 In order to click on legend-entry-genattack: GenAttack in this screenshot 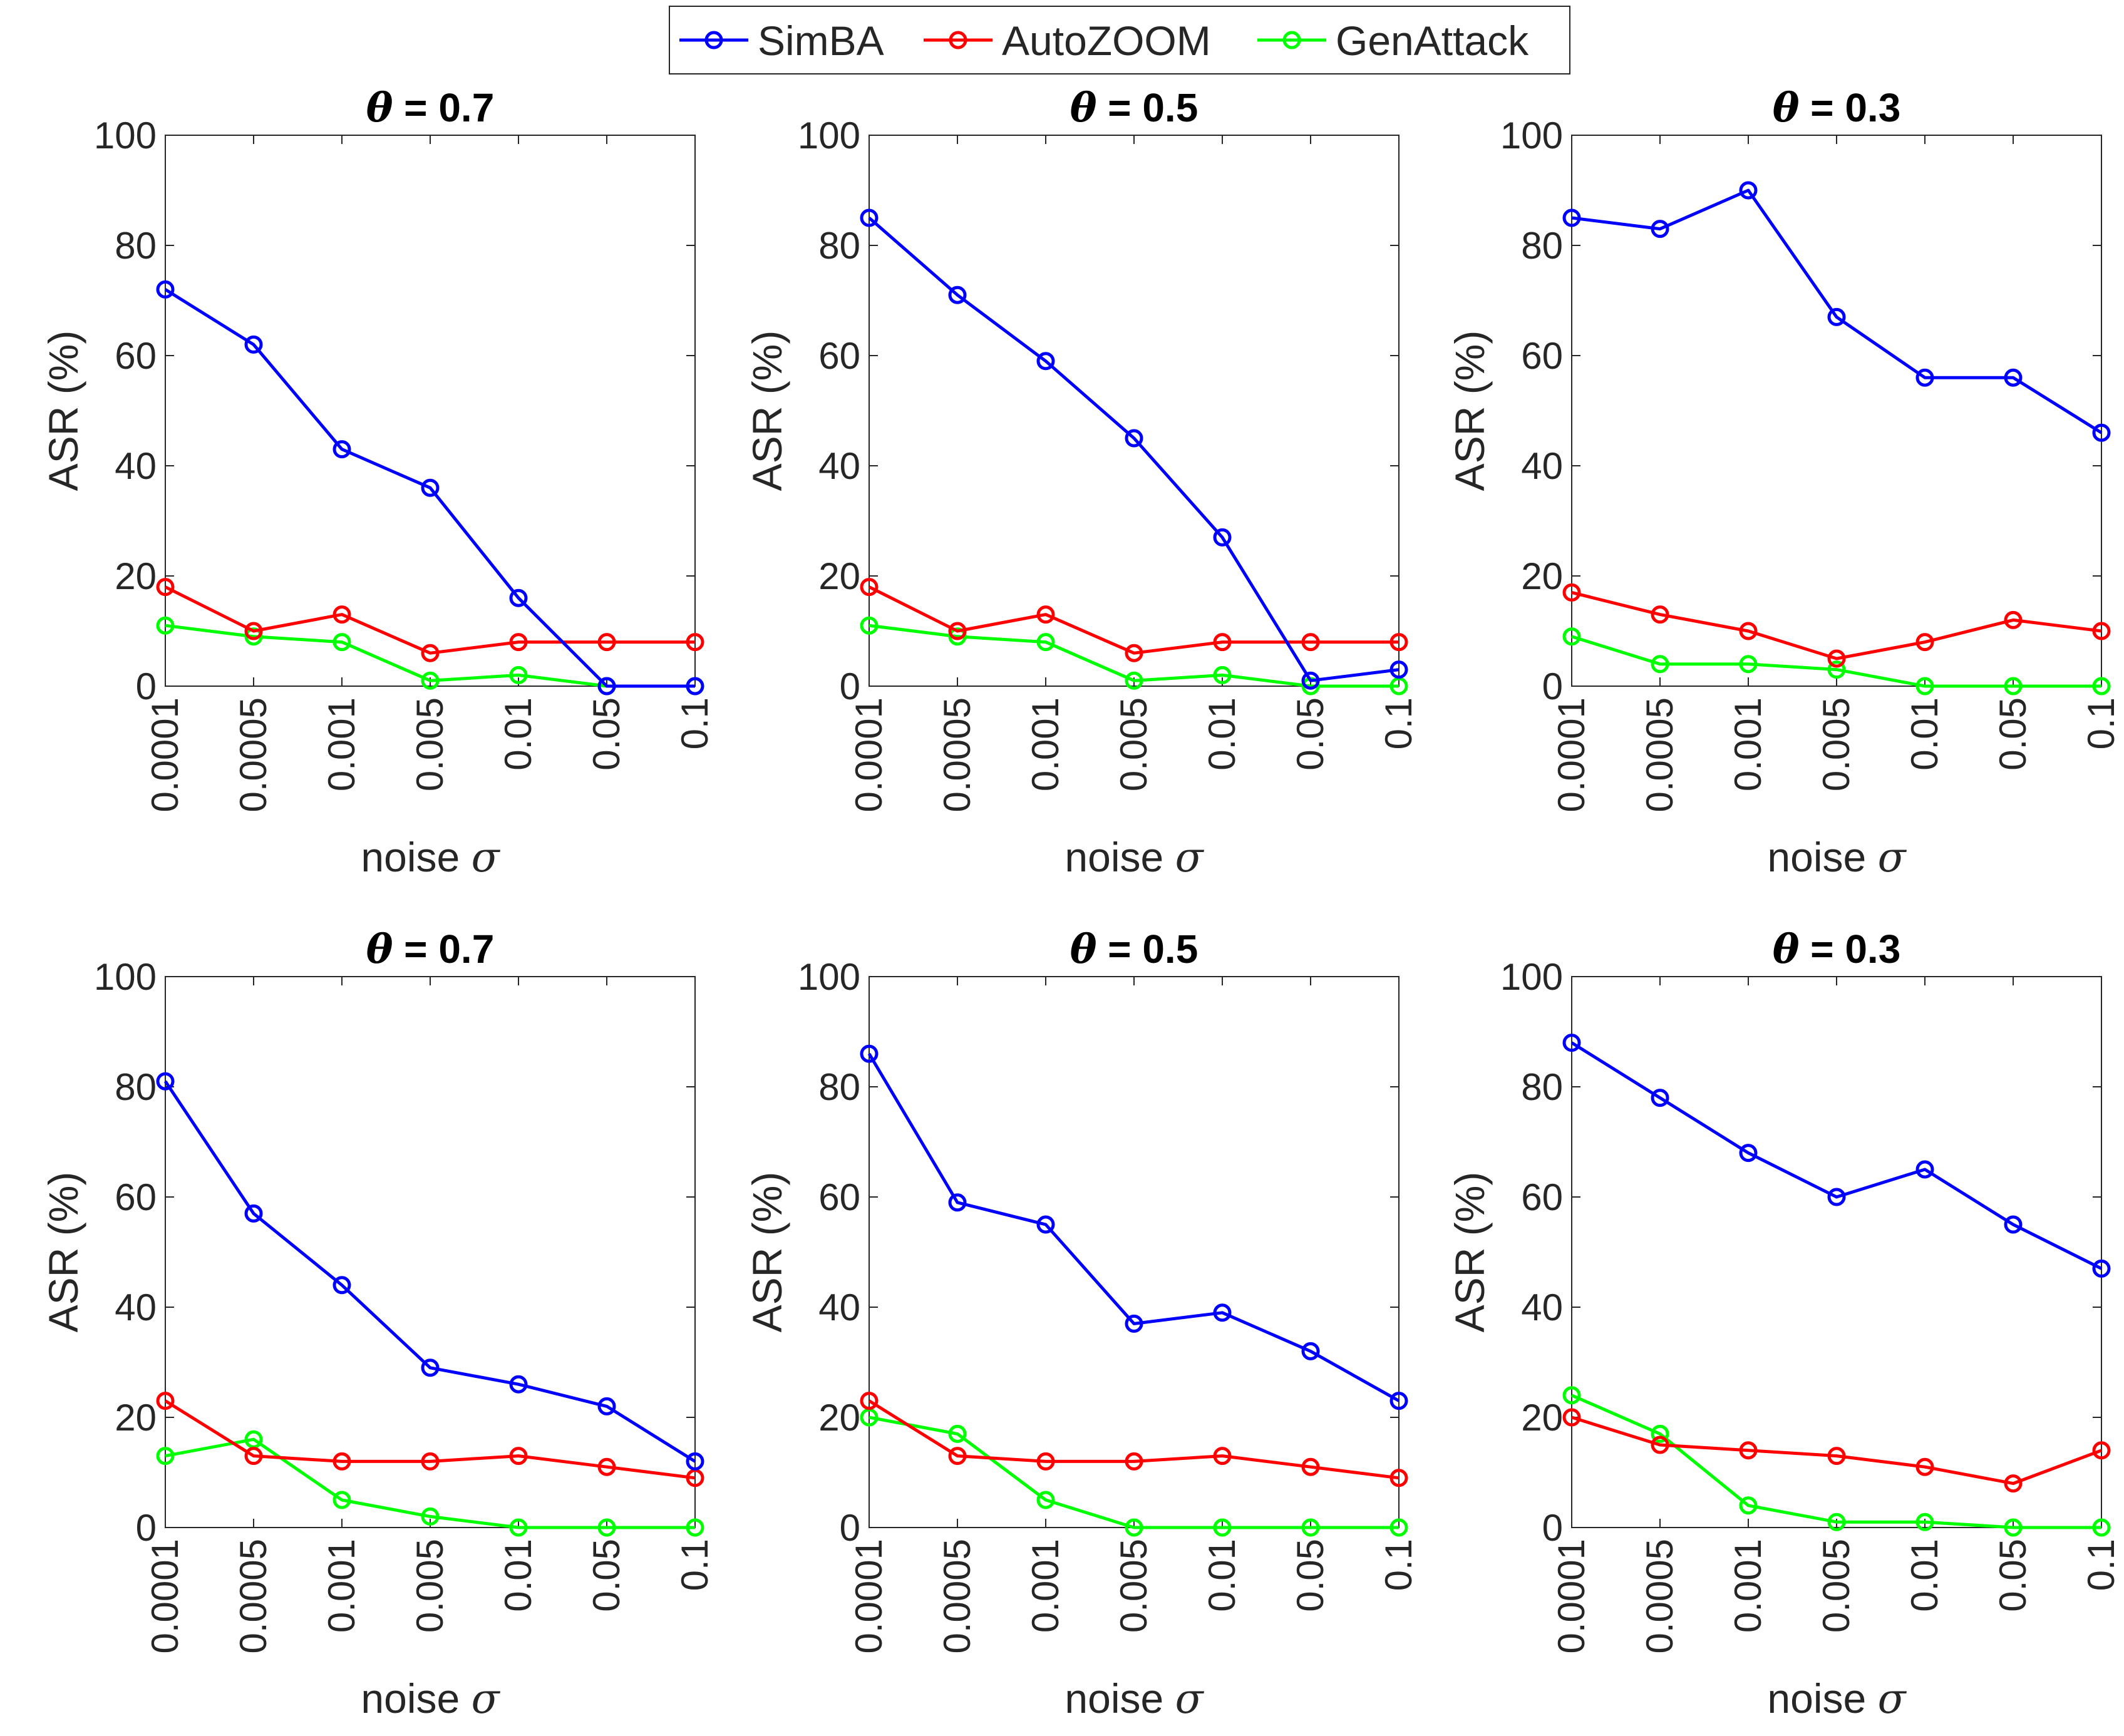, I will do `click(1393, 41)`.